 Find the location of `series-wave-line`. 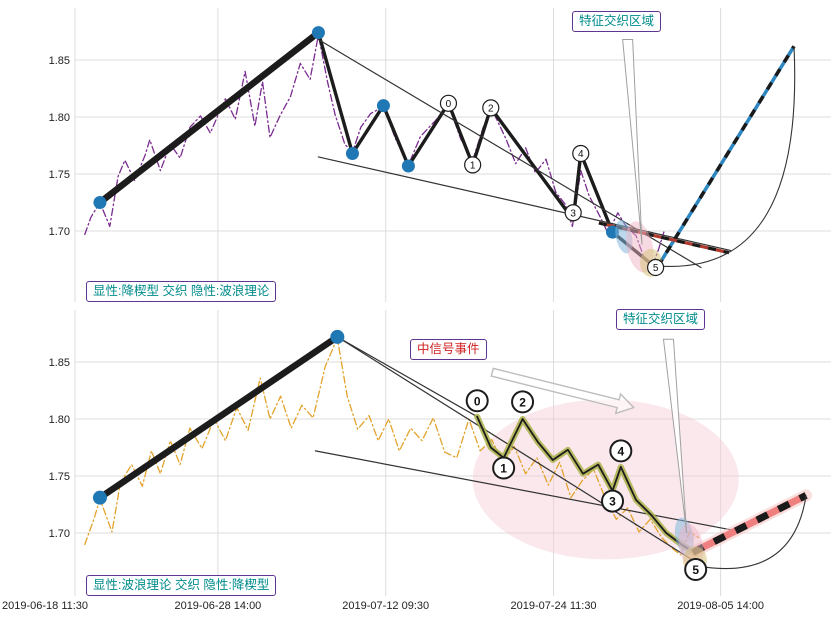

series-wave-line is located at coordinates (586, 485).